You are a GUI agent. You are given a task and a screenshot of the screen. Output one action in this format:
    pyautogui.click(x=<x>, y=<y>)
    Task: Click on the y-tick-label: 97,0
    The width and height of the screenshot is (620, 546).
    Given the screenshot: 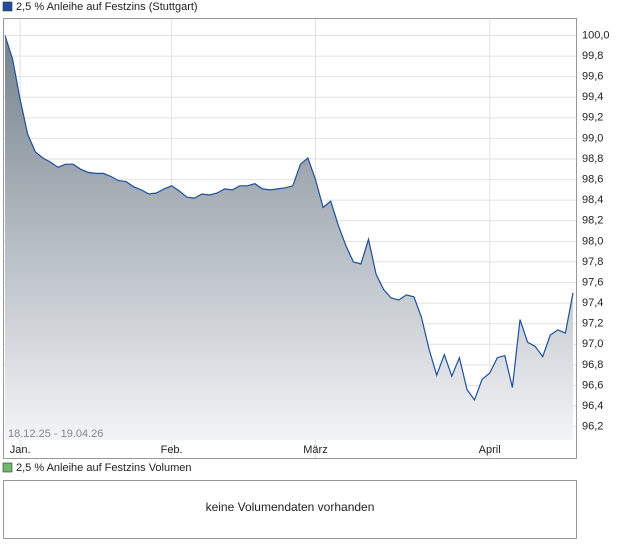 What is the action you would take?
    pyautogui.click(x=592, y=344)
    